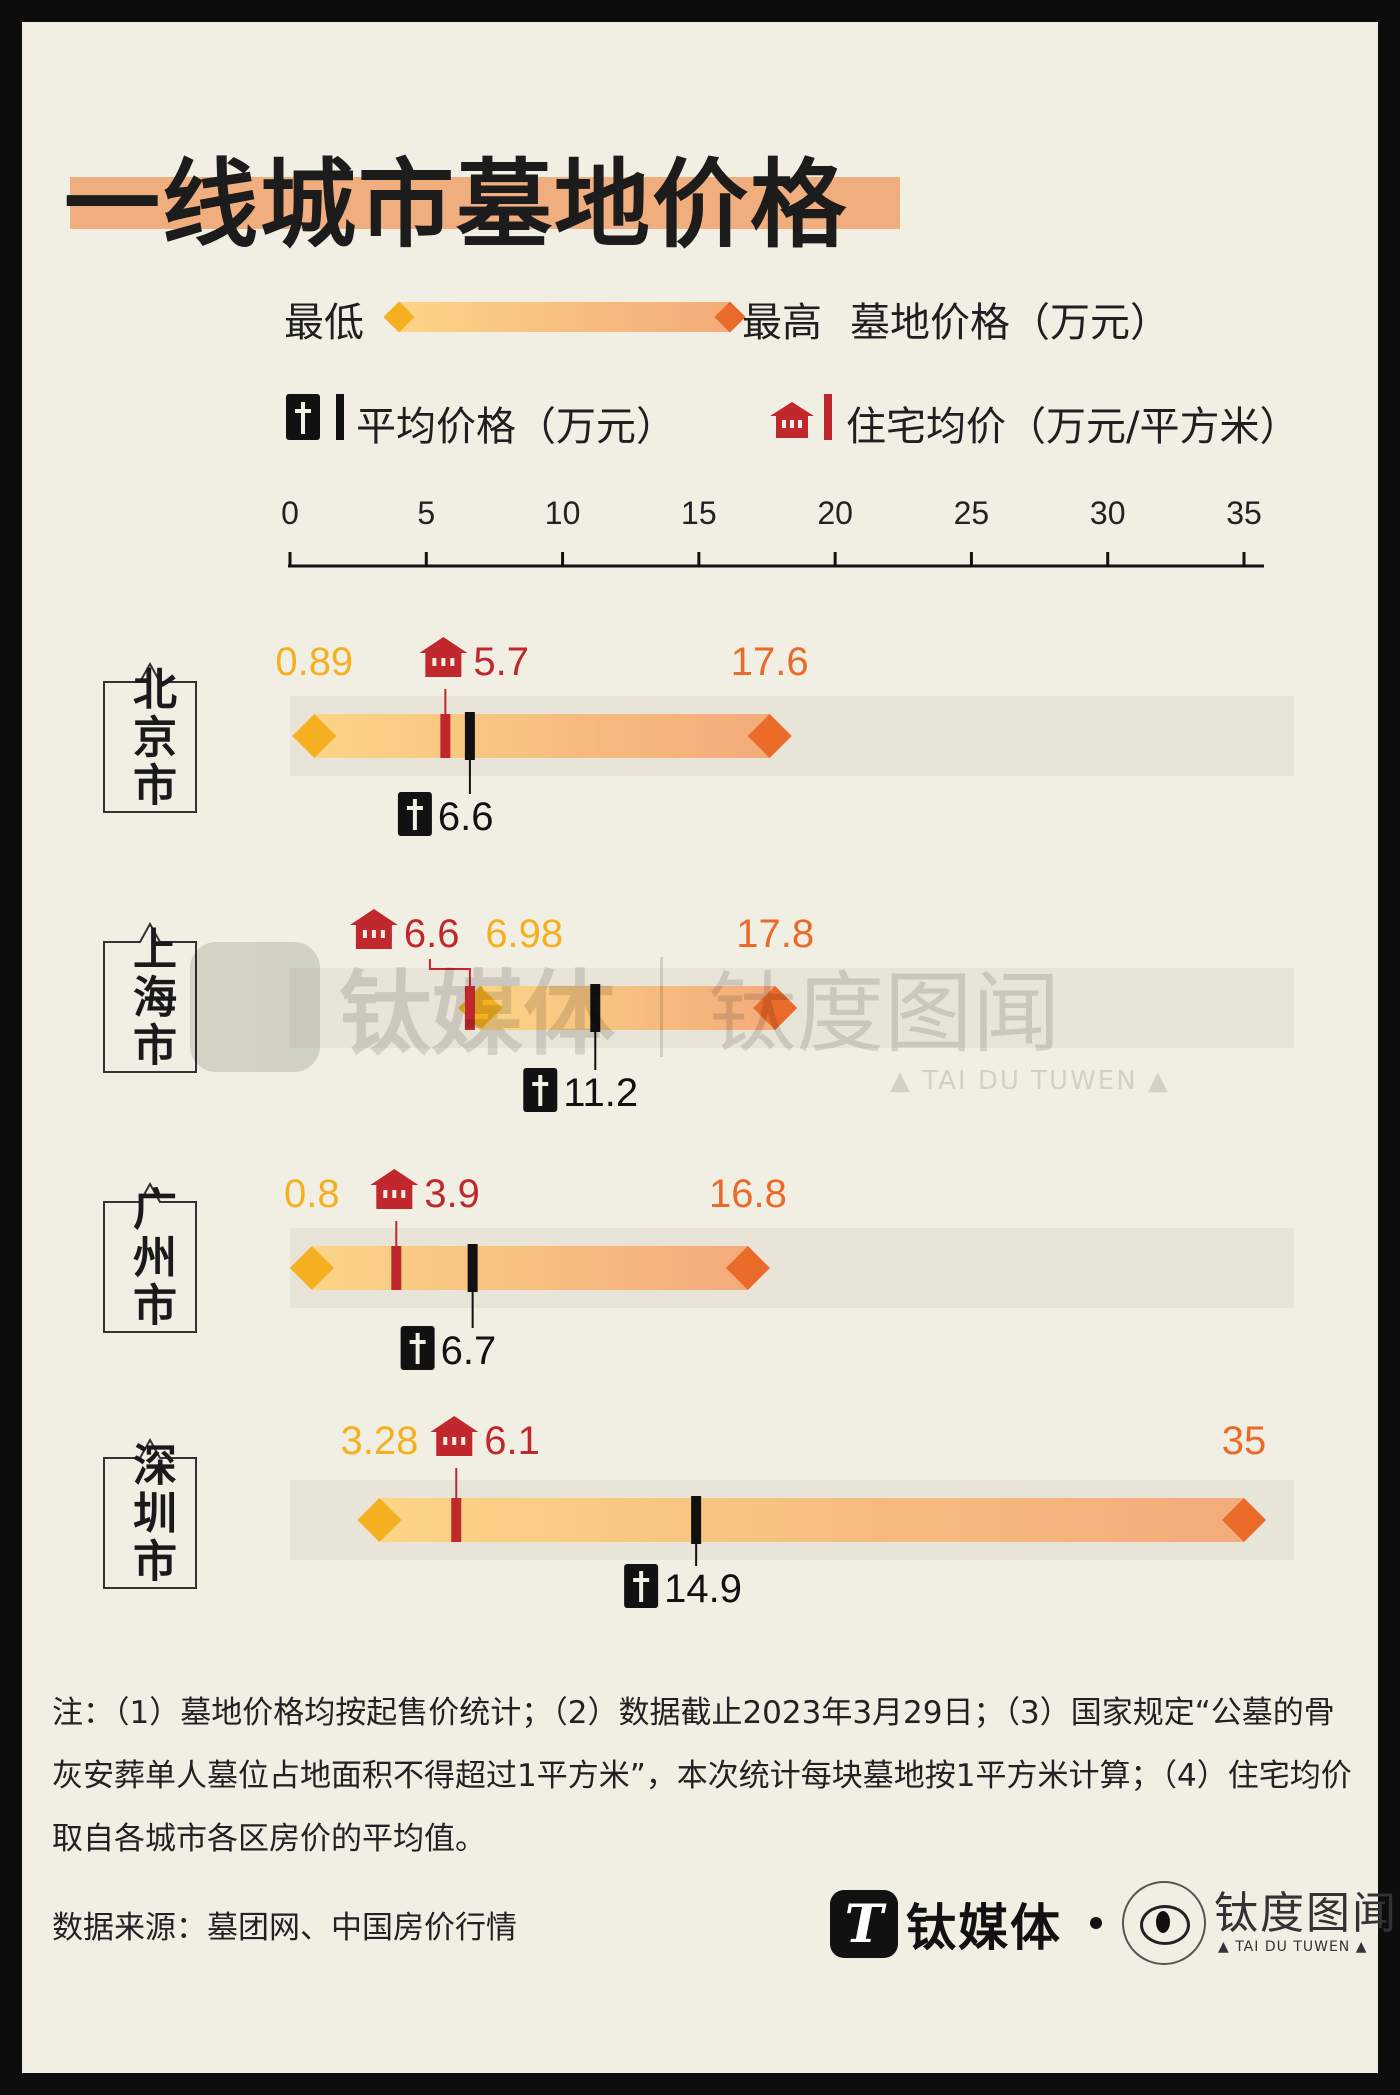 Image resolution: width=1400 pixels, height=2095 pixels. I want to click on watermark-sub: ▲ TAI DU TUWEN ▲, so click(1030, 1081).